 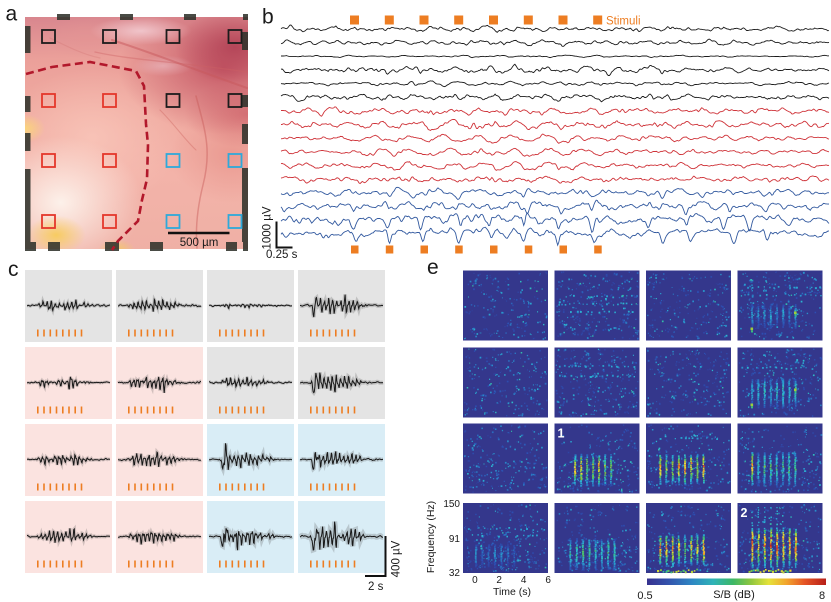 I want to click on svg-text: 2 s, so click(x=376, y=587).